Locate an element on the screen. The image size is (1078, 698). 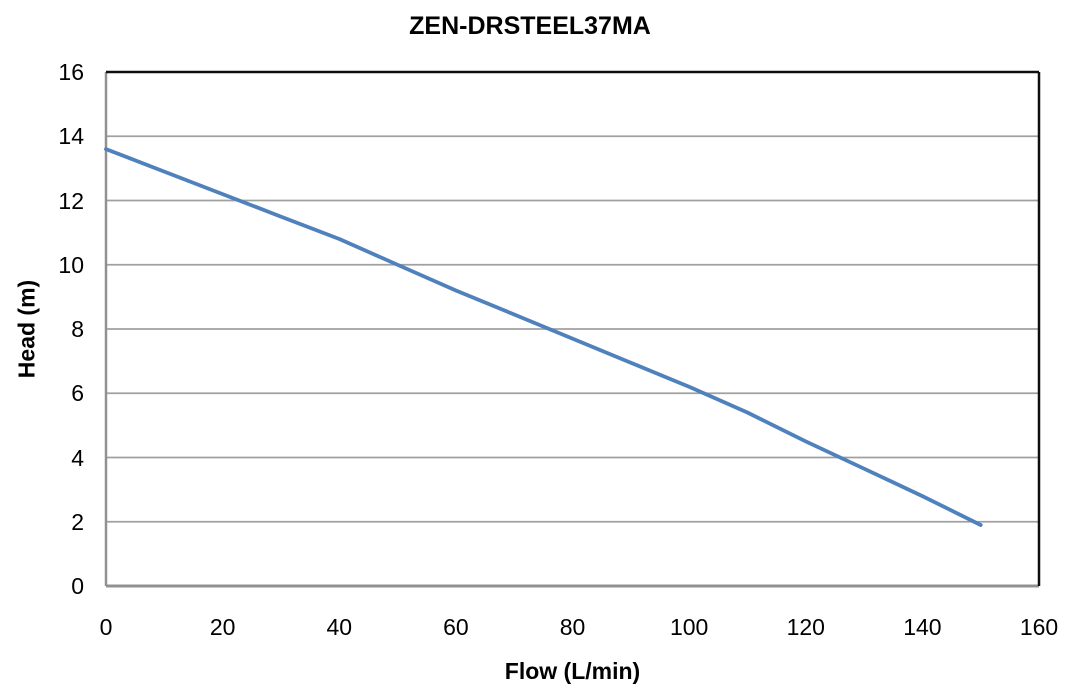
x-tick-label: 20 is located at coordinates (222, 627).